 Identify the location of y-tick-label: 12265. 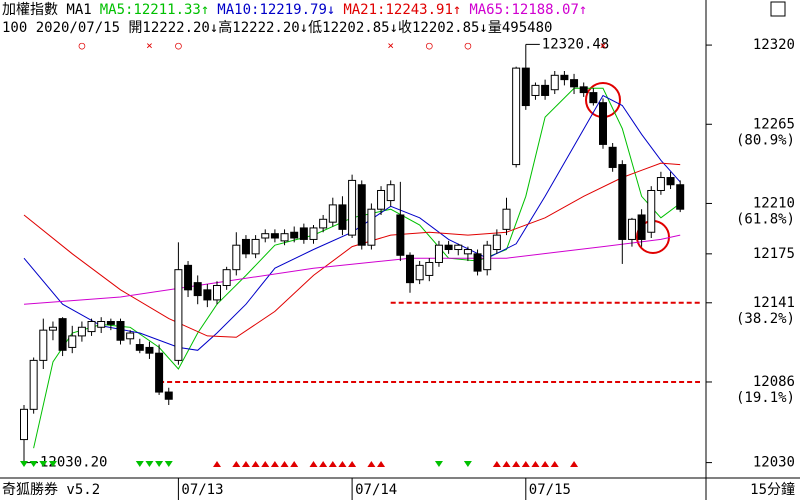
(774, 124).